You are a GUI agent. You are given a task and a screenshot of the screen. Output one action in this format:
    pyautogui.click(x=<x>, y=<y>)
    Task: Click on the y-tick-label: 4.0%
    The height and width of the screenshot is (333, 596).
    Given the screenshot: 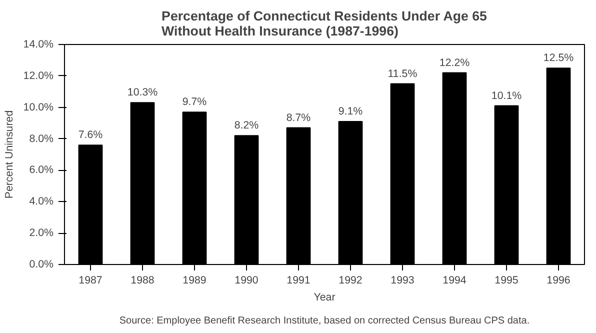 What is the action you would take?
    pyautogui.click(x=41, y=202)
    